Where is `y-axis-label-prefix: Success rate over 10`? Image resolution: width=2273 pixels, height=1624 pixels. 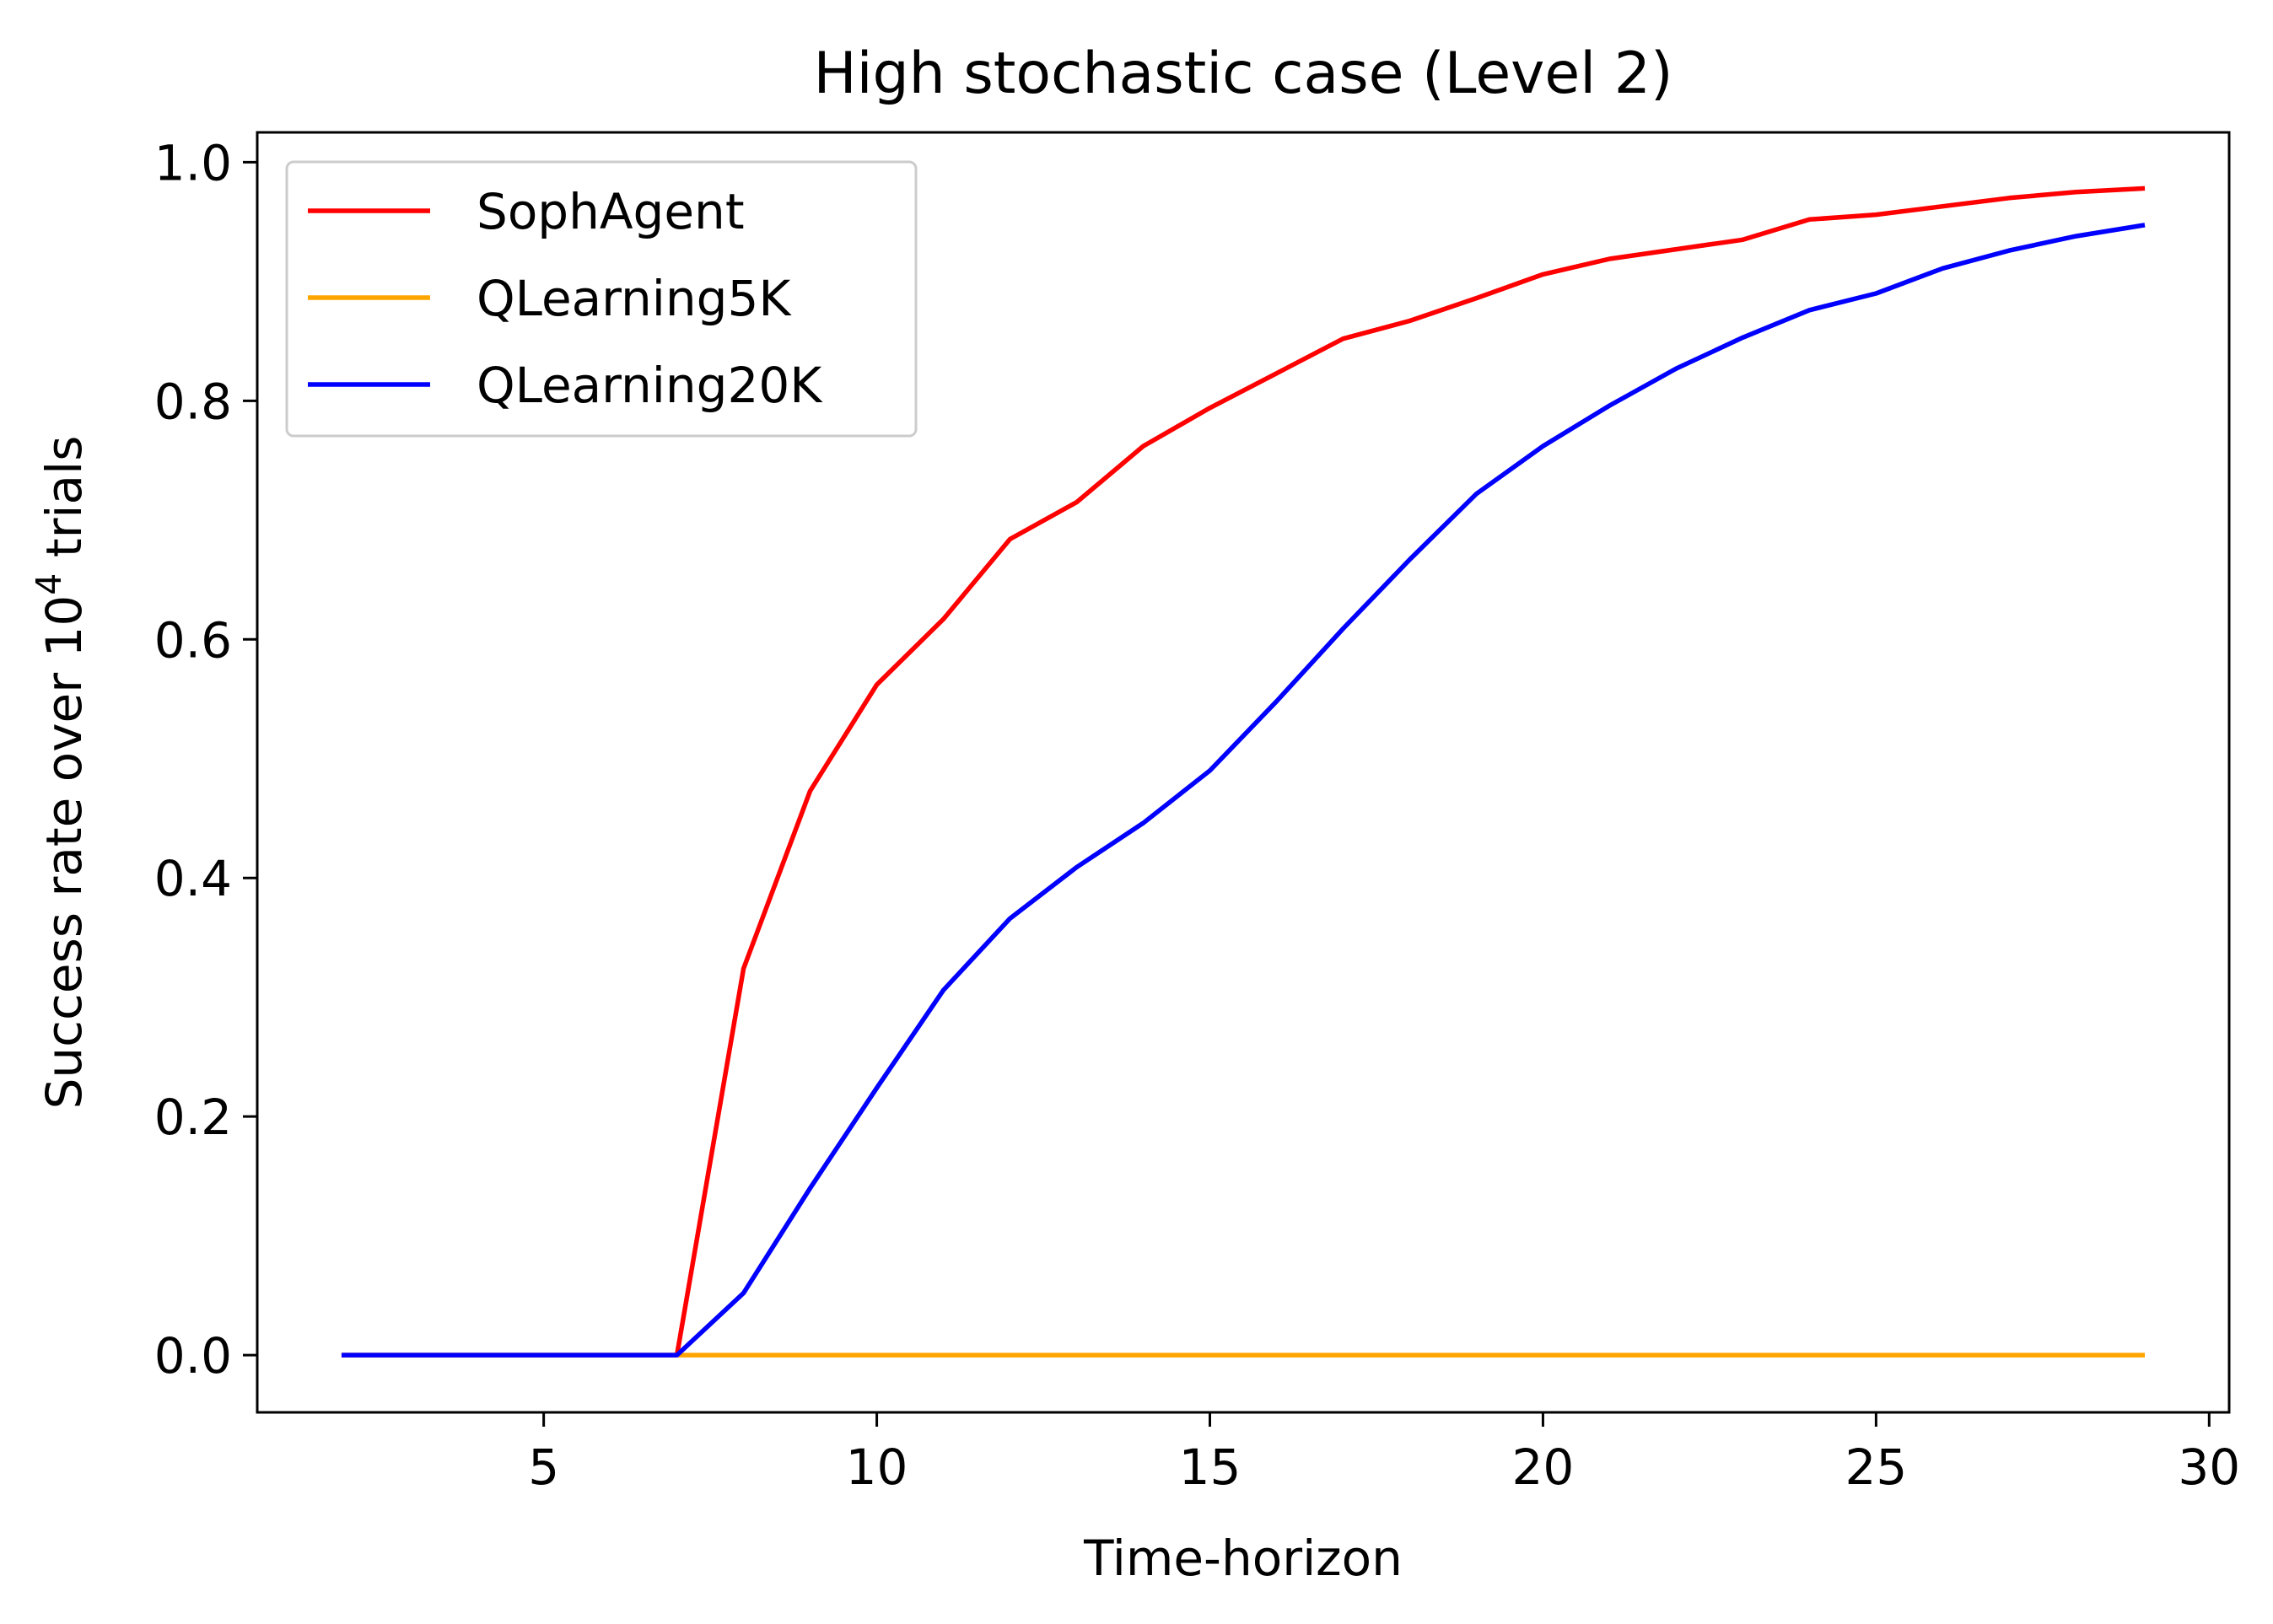 y-axis-label-prefix: Success rate over 10 is located at coordinates (64, 852).